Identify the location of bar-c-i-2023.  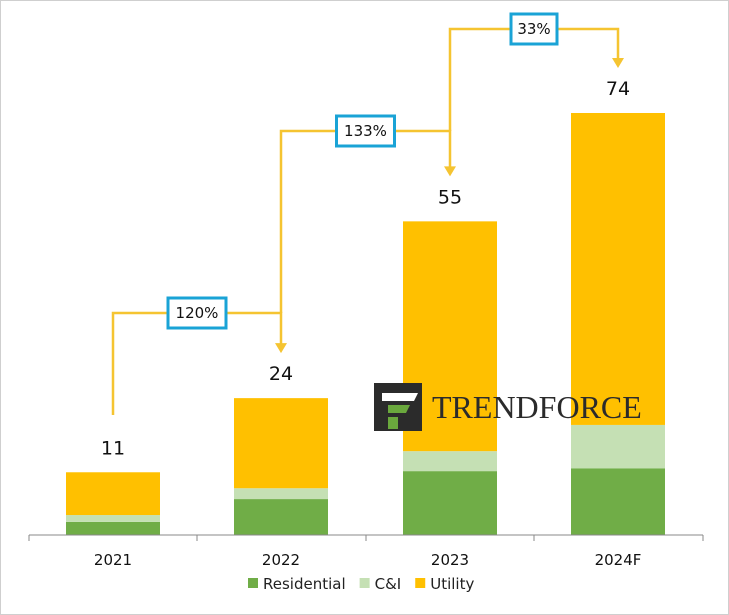
(450, 461).